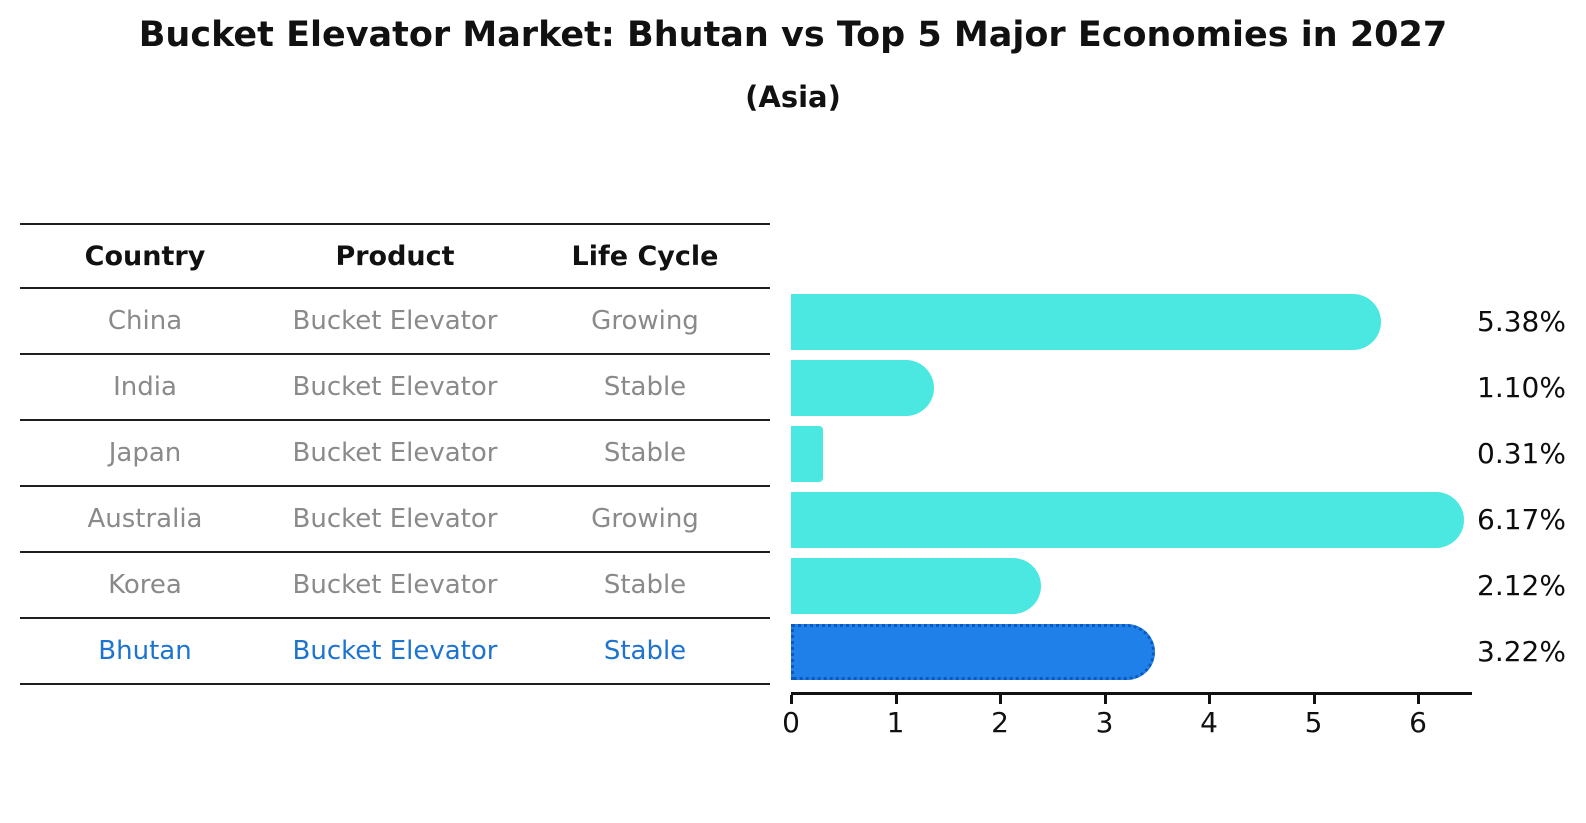 The image size is (1586, 823). Describe the element at coordinates (1209, 722) in the screenshot. I see `x-axis-tick-label: 4` at that location.